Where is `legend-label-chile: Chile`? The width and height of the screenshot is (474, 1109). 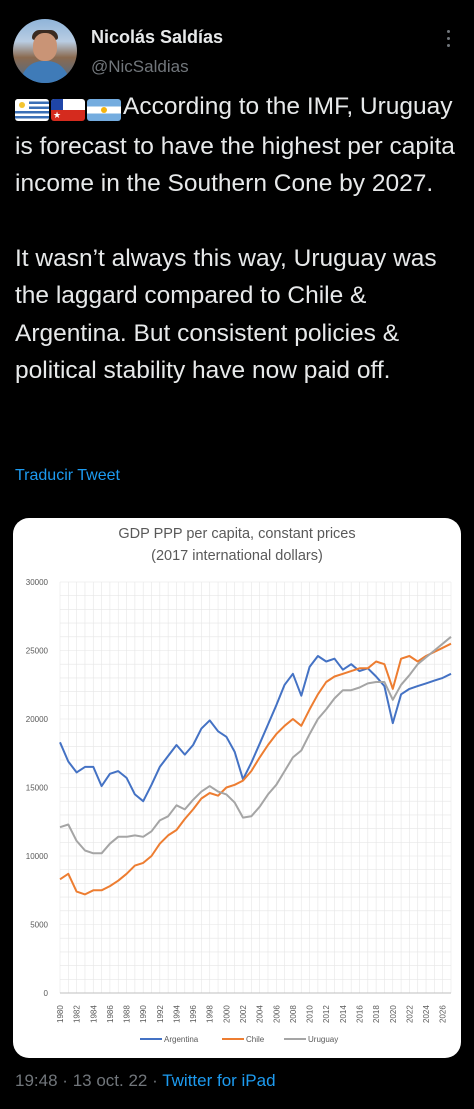
legend-label-chile: Chile is located at coordinates (255, 1039).